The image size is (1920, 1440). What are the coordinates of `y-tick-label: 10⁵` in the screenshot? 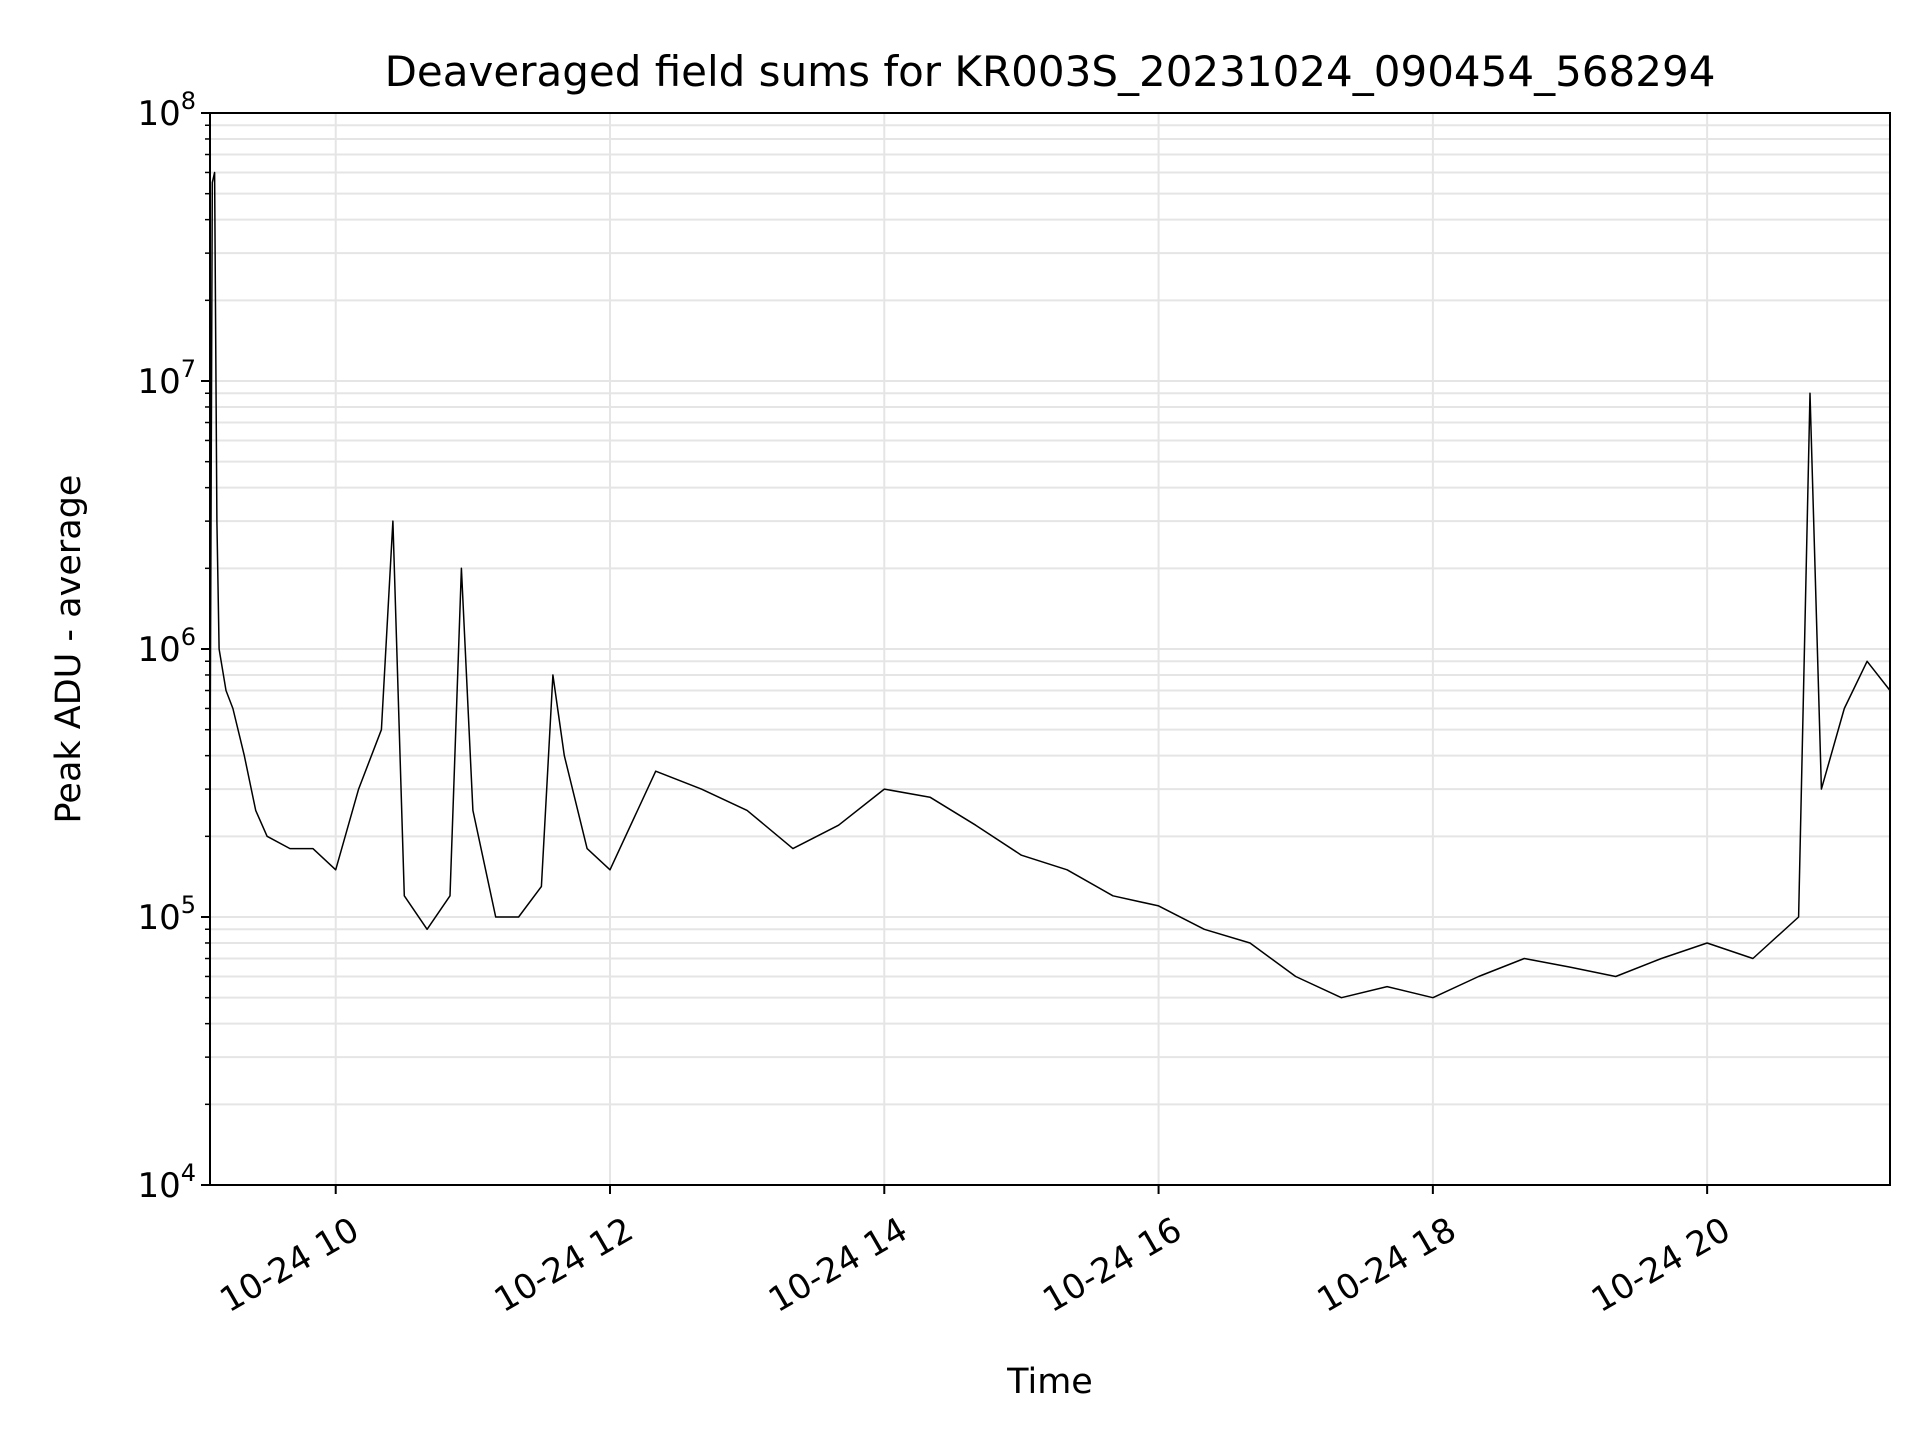 It's located at (166, 914).